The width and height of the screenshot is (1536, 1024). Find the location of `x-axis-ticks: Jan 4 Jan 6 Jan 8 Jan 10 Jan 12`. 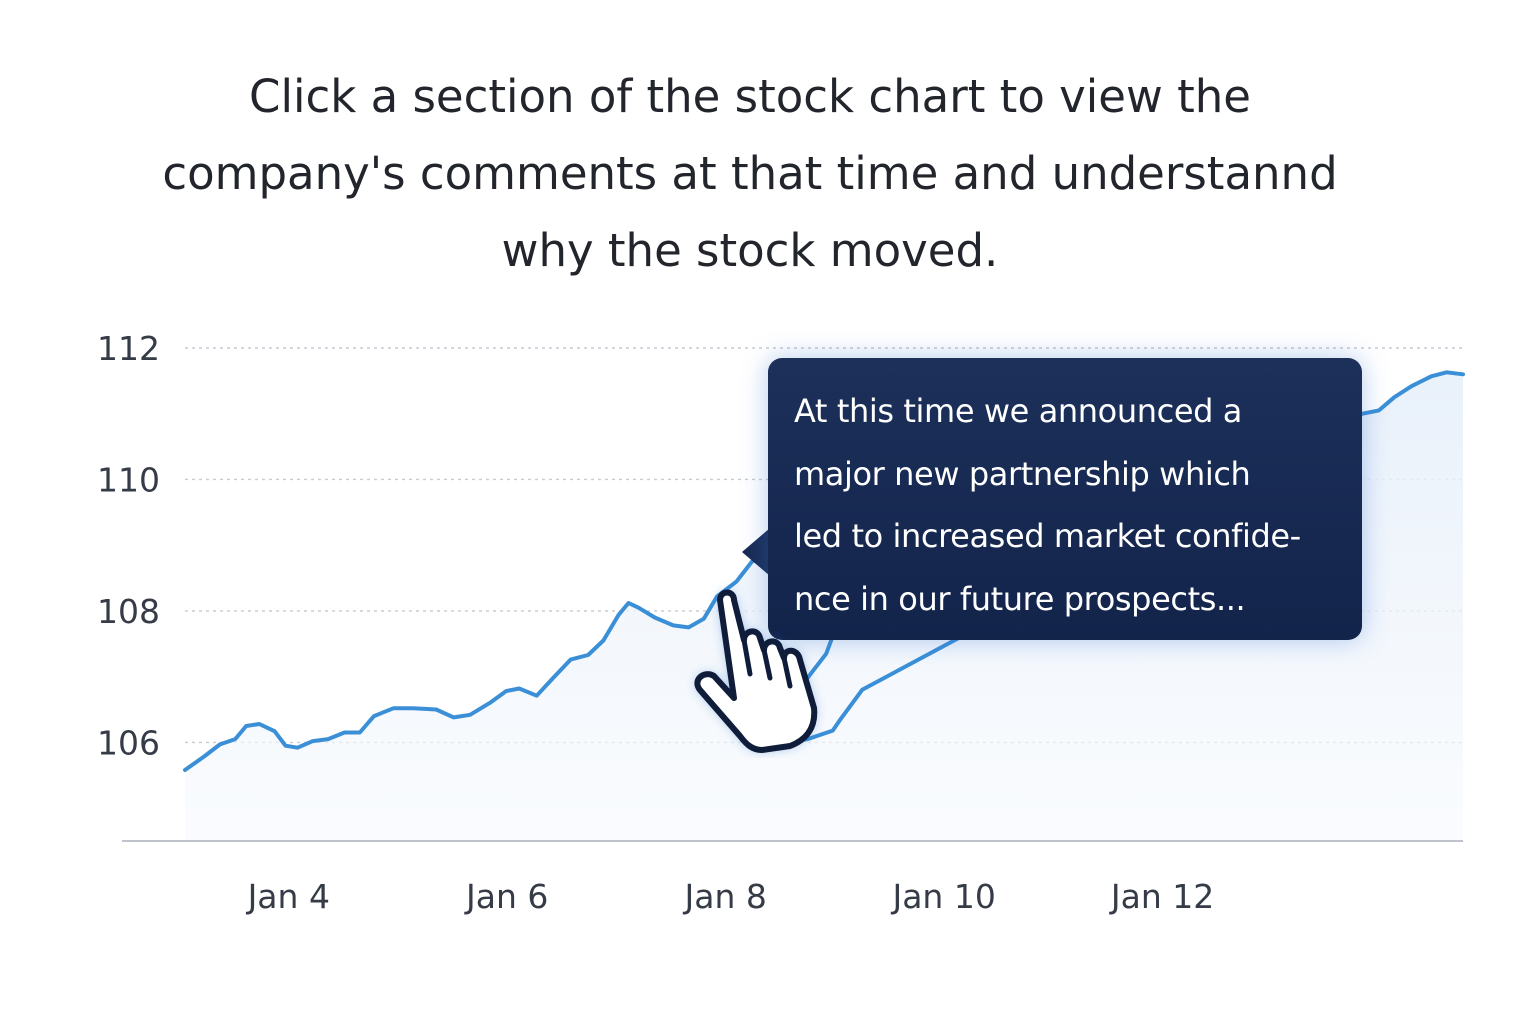

x-axis-ticks: Jan 4 Jan 6 Jan 8 Jan 10 Jan 12 is located at coordinates (730, 896).